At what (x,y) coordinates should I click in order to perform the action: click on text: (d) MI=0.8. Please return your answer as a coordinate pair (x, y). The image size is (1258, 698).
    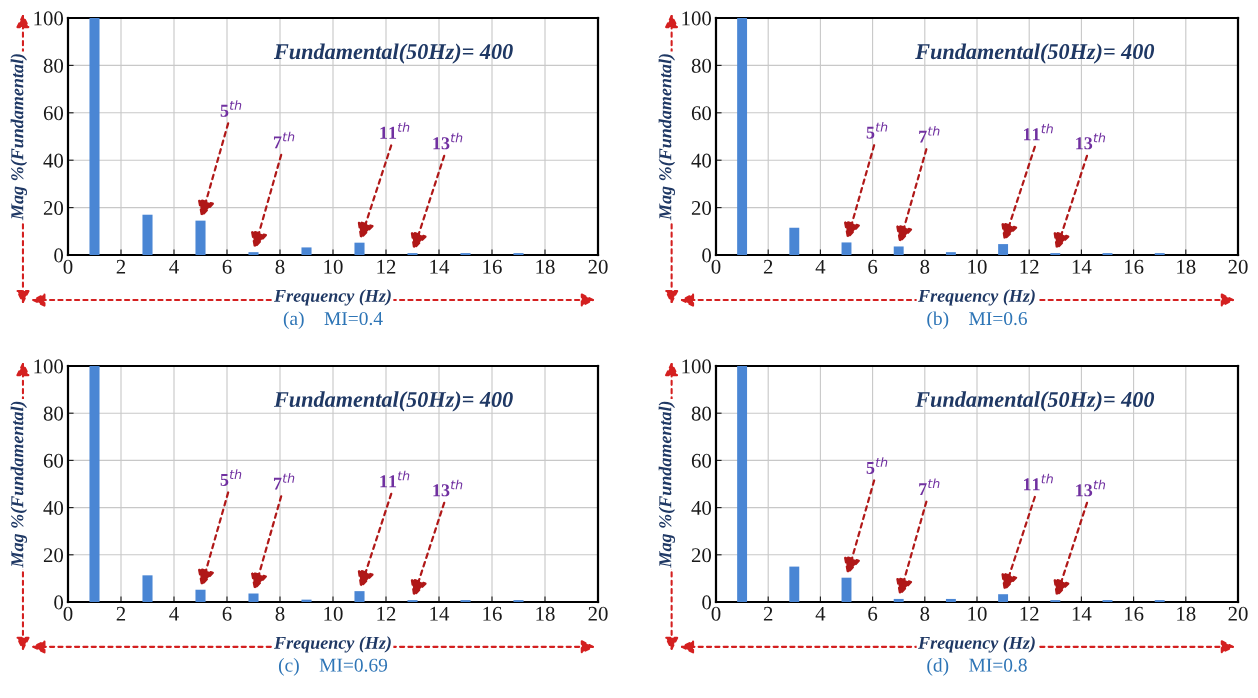
    Looking at the image, I should click on (977, 667).